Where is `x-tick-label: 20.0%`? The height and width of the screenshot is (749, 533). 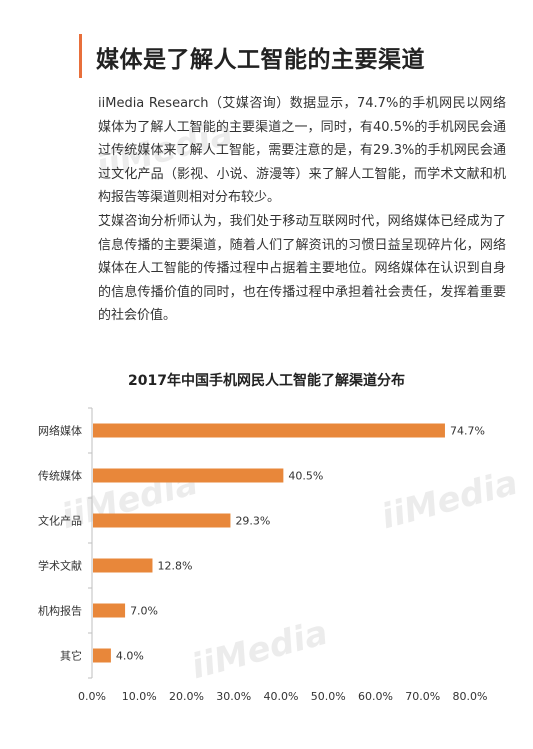
x-tick-label: 20.0% is located at coordinates (186, 696).